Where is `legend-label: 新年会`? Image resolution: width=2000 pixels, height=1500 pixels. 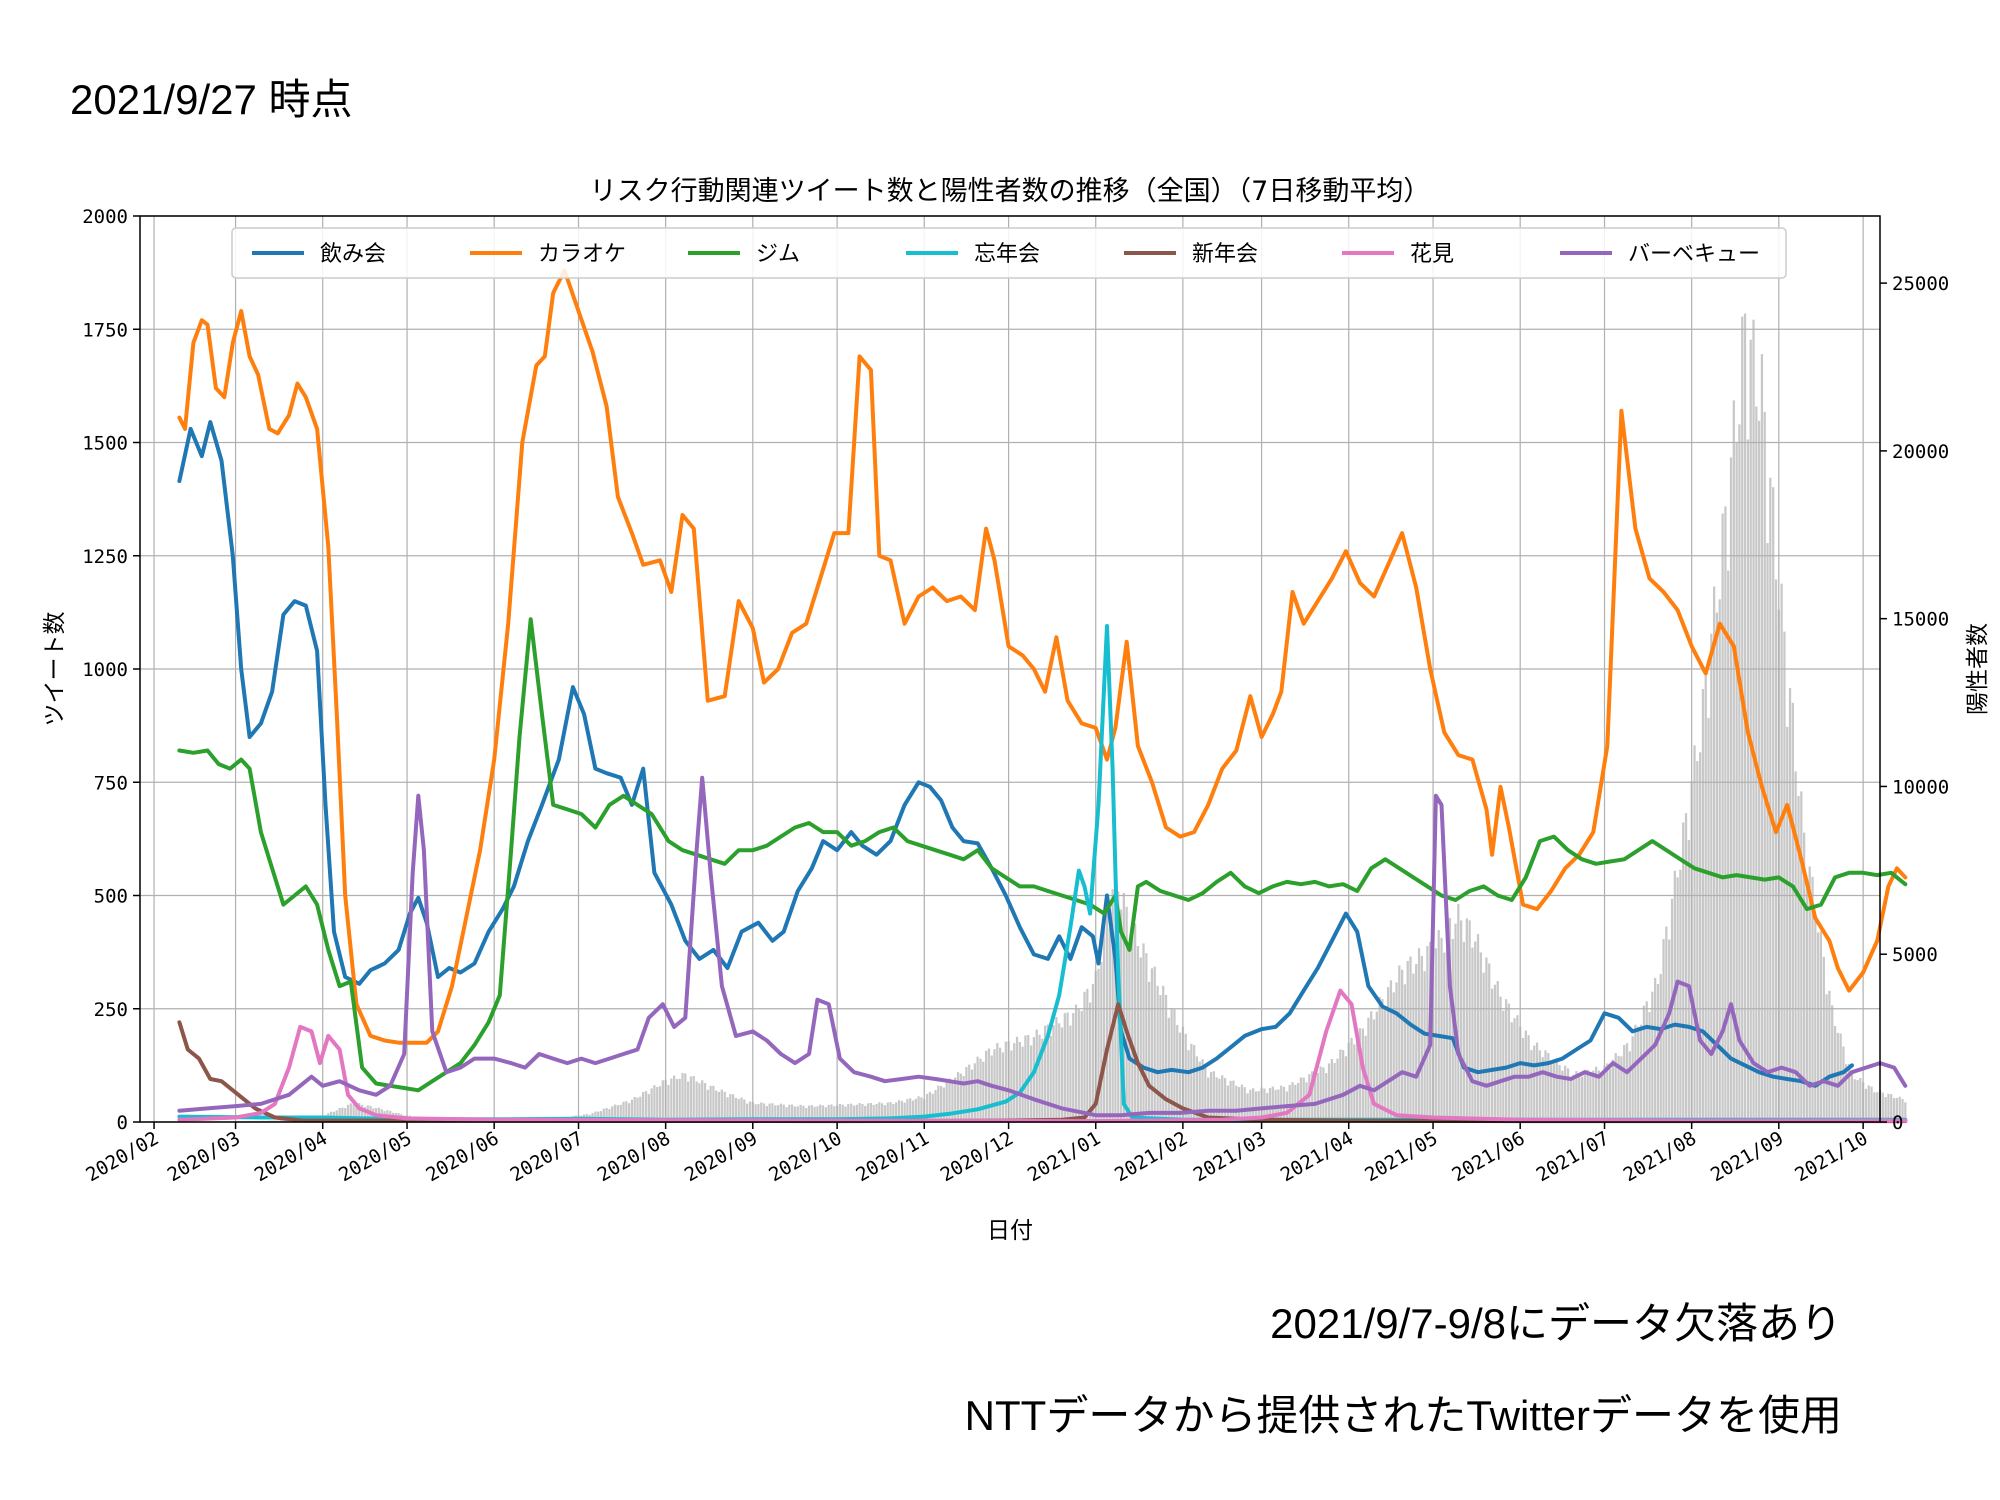 legend-label: 新年会 is located at coordinates (1225, 254).